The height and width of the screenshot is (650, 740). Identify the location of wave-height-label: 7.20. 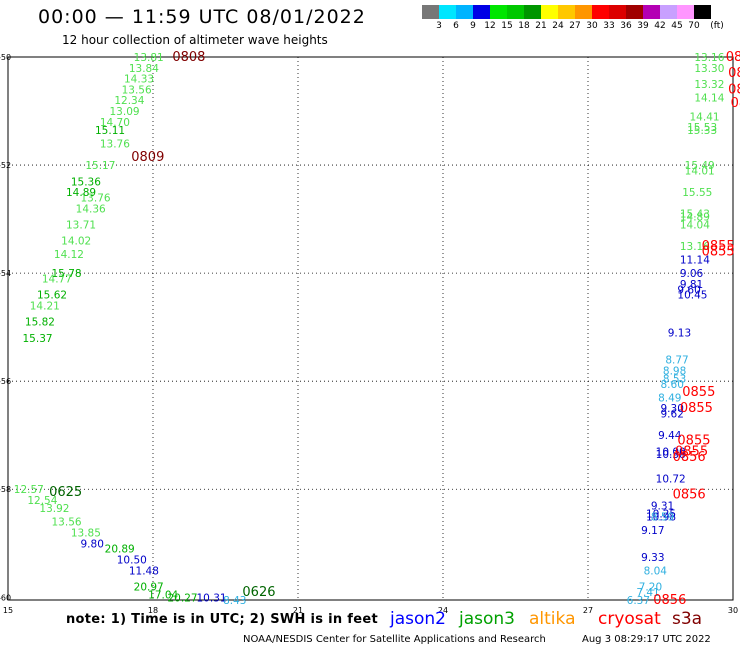
(650, 587).